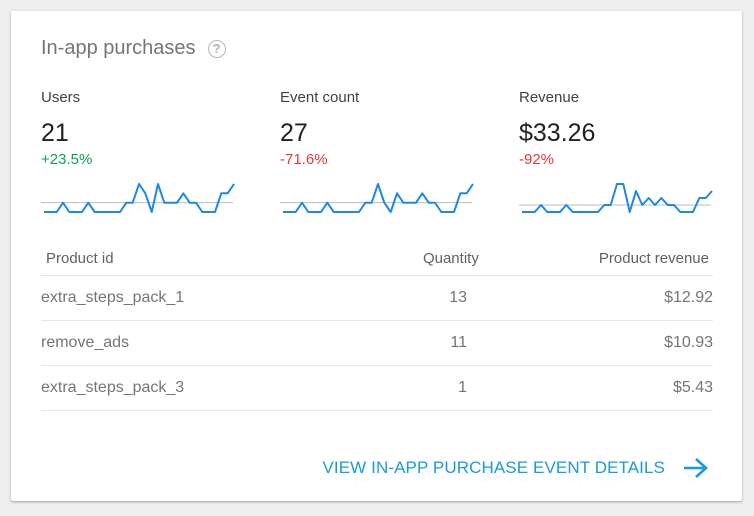 This screenshot has width=754, height=516. I want to click on metric-change: -71.6%, so click(304, 159).